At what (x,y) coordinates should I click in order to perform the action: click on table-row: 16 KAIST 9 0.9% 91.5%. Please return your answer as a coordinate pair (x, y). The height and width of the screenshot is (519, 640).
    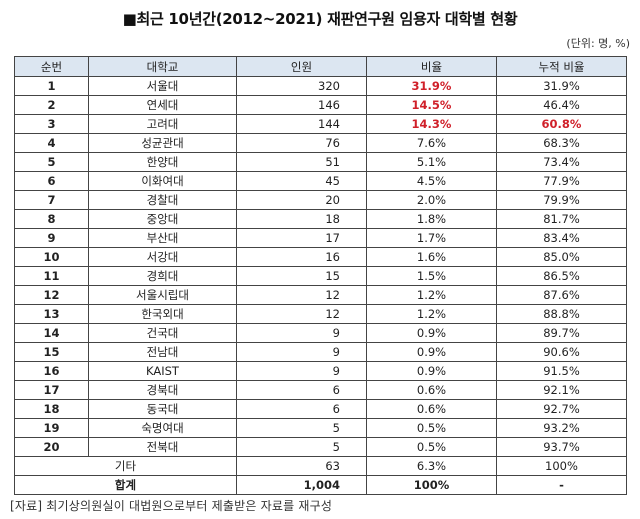
    Looking at the image, I should click on (320, 371).